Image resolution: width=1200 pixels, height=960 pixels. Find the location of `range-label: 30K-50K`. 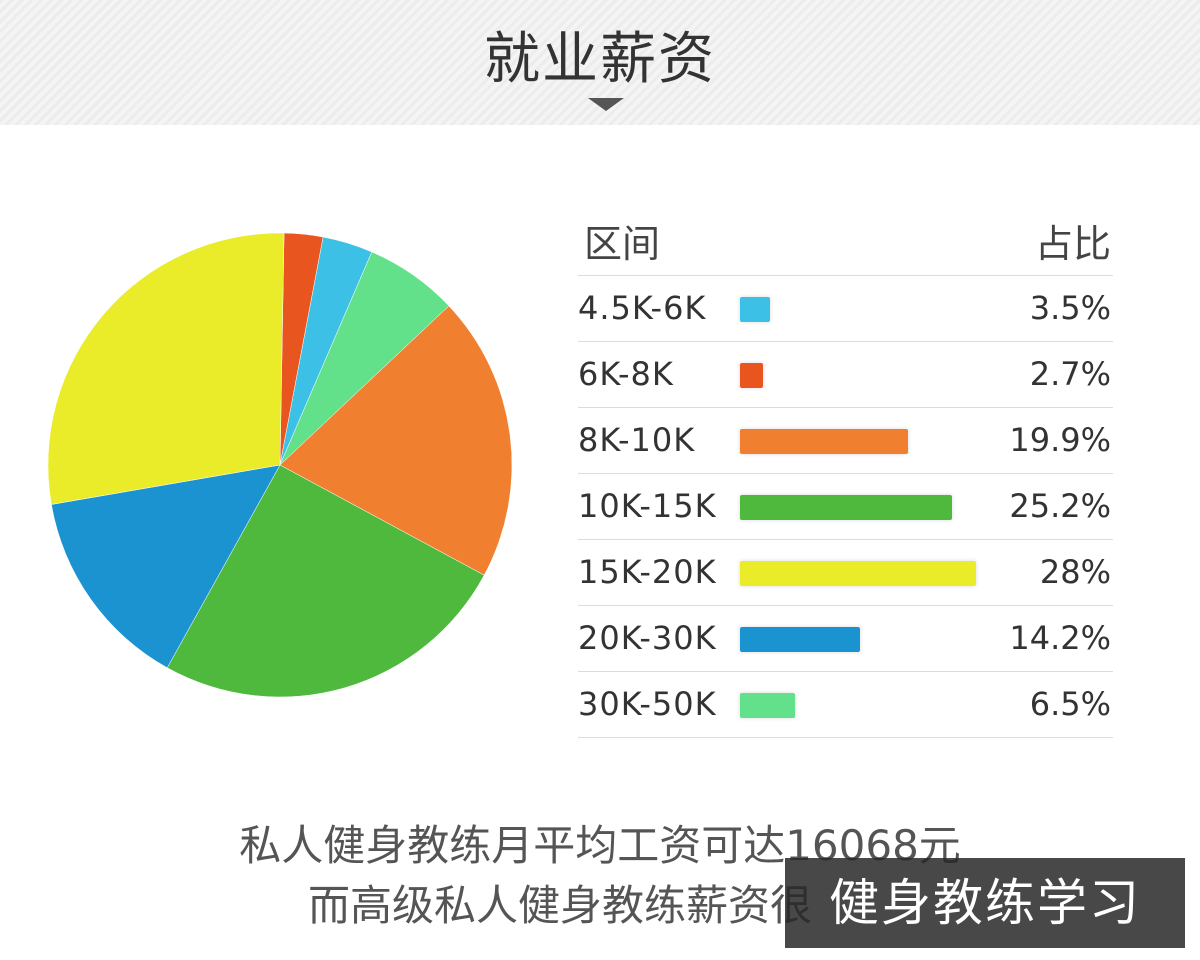

range-label: 30K-50K is located at coordinates (647, 704).